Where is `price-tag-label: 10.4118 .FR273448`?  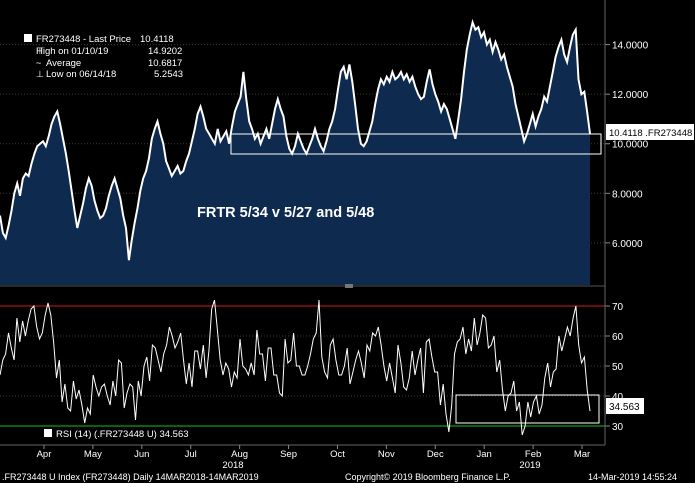
price-tag-label: 10.4118 .FR273448 is located at coordinates (650, 133).